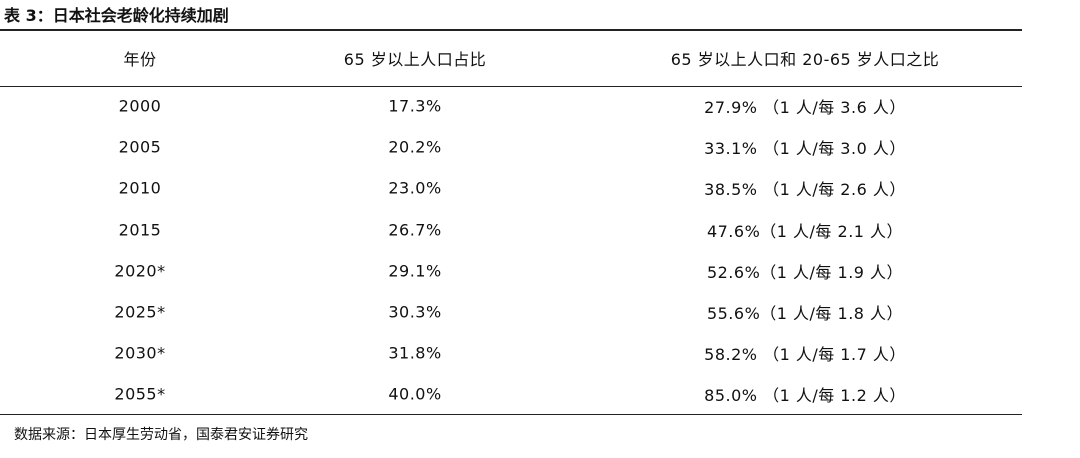 Image resolution: width=1080 pixels, height=458 pixels. What do you see at coordinates (140, 106) in the screenshot?
I see `table-cell: 2000` at bounding box center [140, 106].